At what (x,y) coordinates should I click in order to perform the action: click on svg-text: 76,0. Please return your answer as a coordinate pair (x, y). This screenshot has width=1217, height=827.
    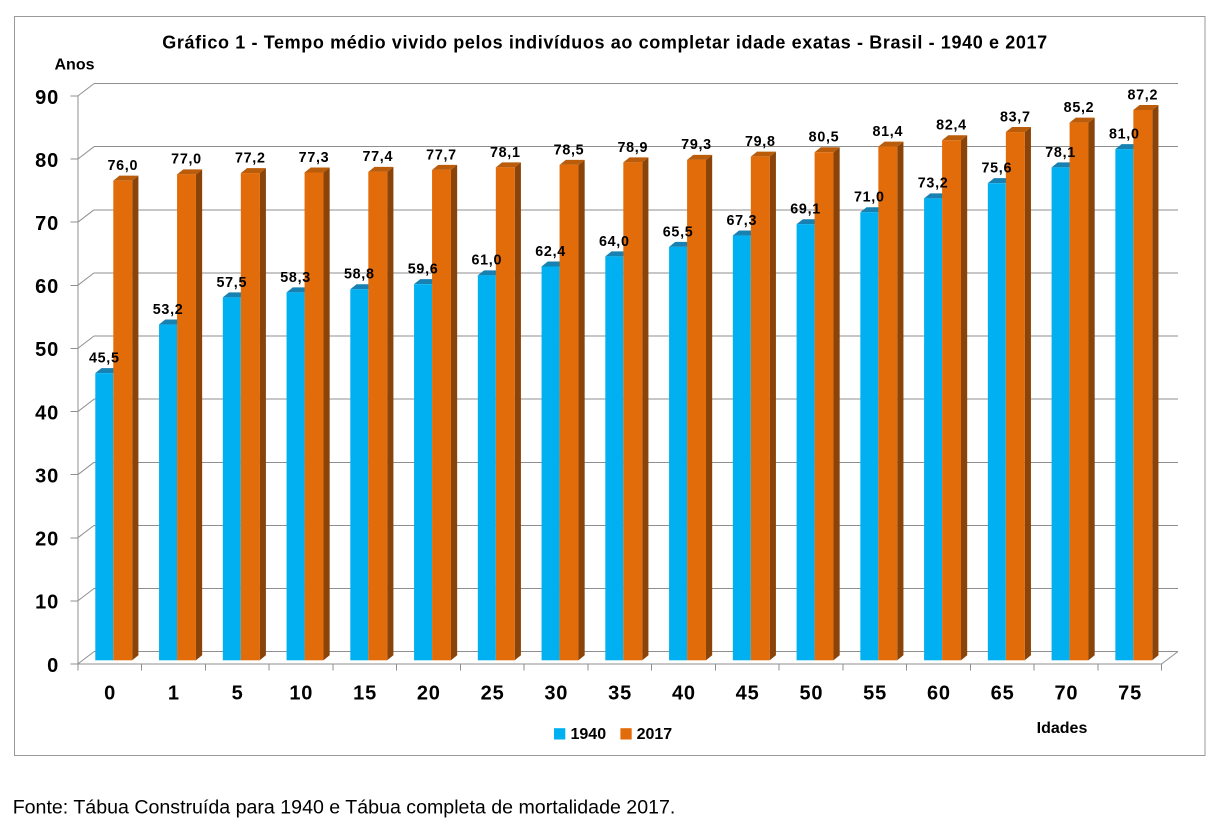
    Looking at the image, I should click on (122, 166).